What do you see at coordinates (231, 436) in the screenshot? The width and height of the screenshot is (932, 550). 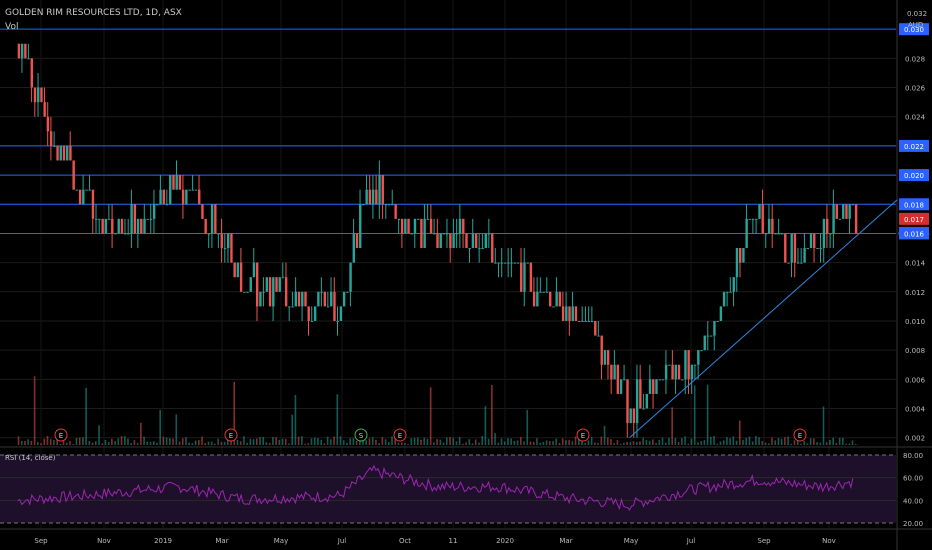 I see `event-marker-label: E` at bounding box center [231, 436].